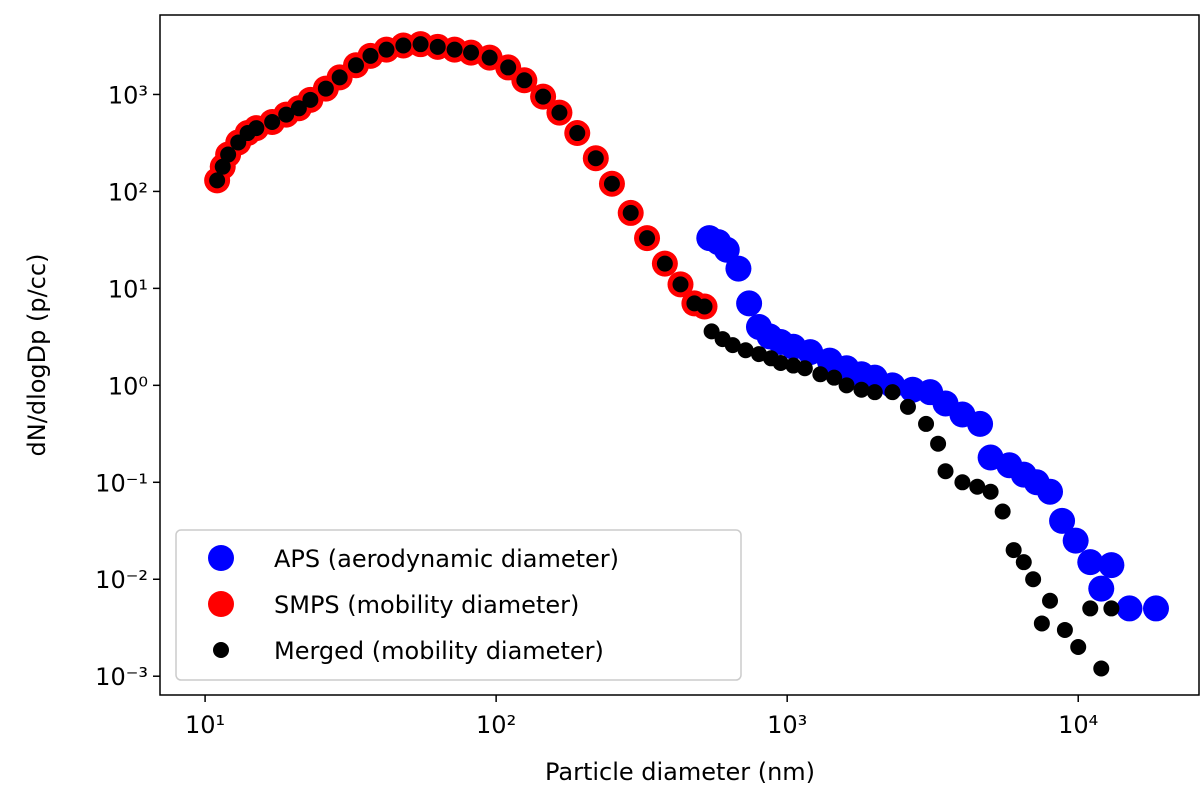 This screenshot has width=1201, height=793. What do you see at coordinates (121, 677) in the screenshot?
I see `y-tick-label: 10⁻³` at bounding box center [121, 677].